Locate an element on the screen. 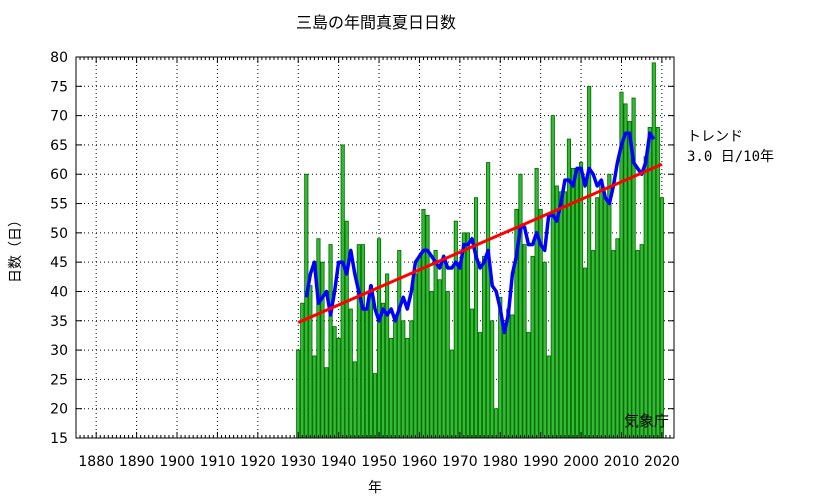 The height and width of the screenshot is (498, 833). y-tick-label: 75 is located at coordinates (59, 87).